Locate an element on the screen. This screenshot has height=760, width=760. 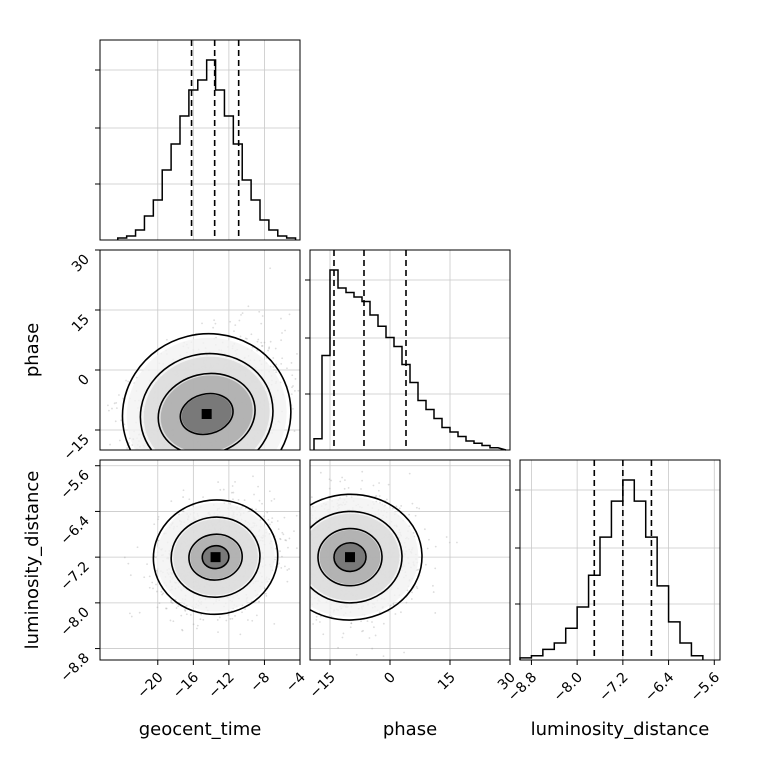
x-tick-label-geocent_time: −4 is located at coordinates (296, 682).